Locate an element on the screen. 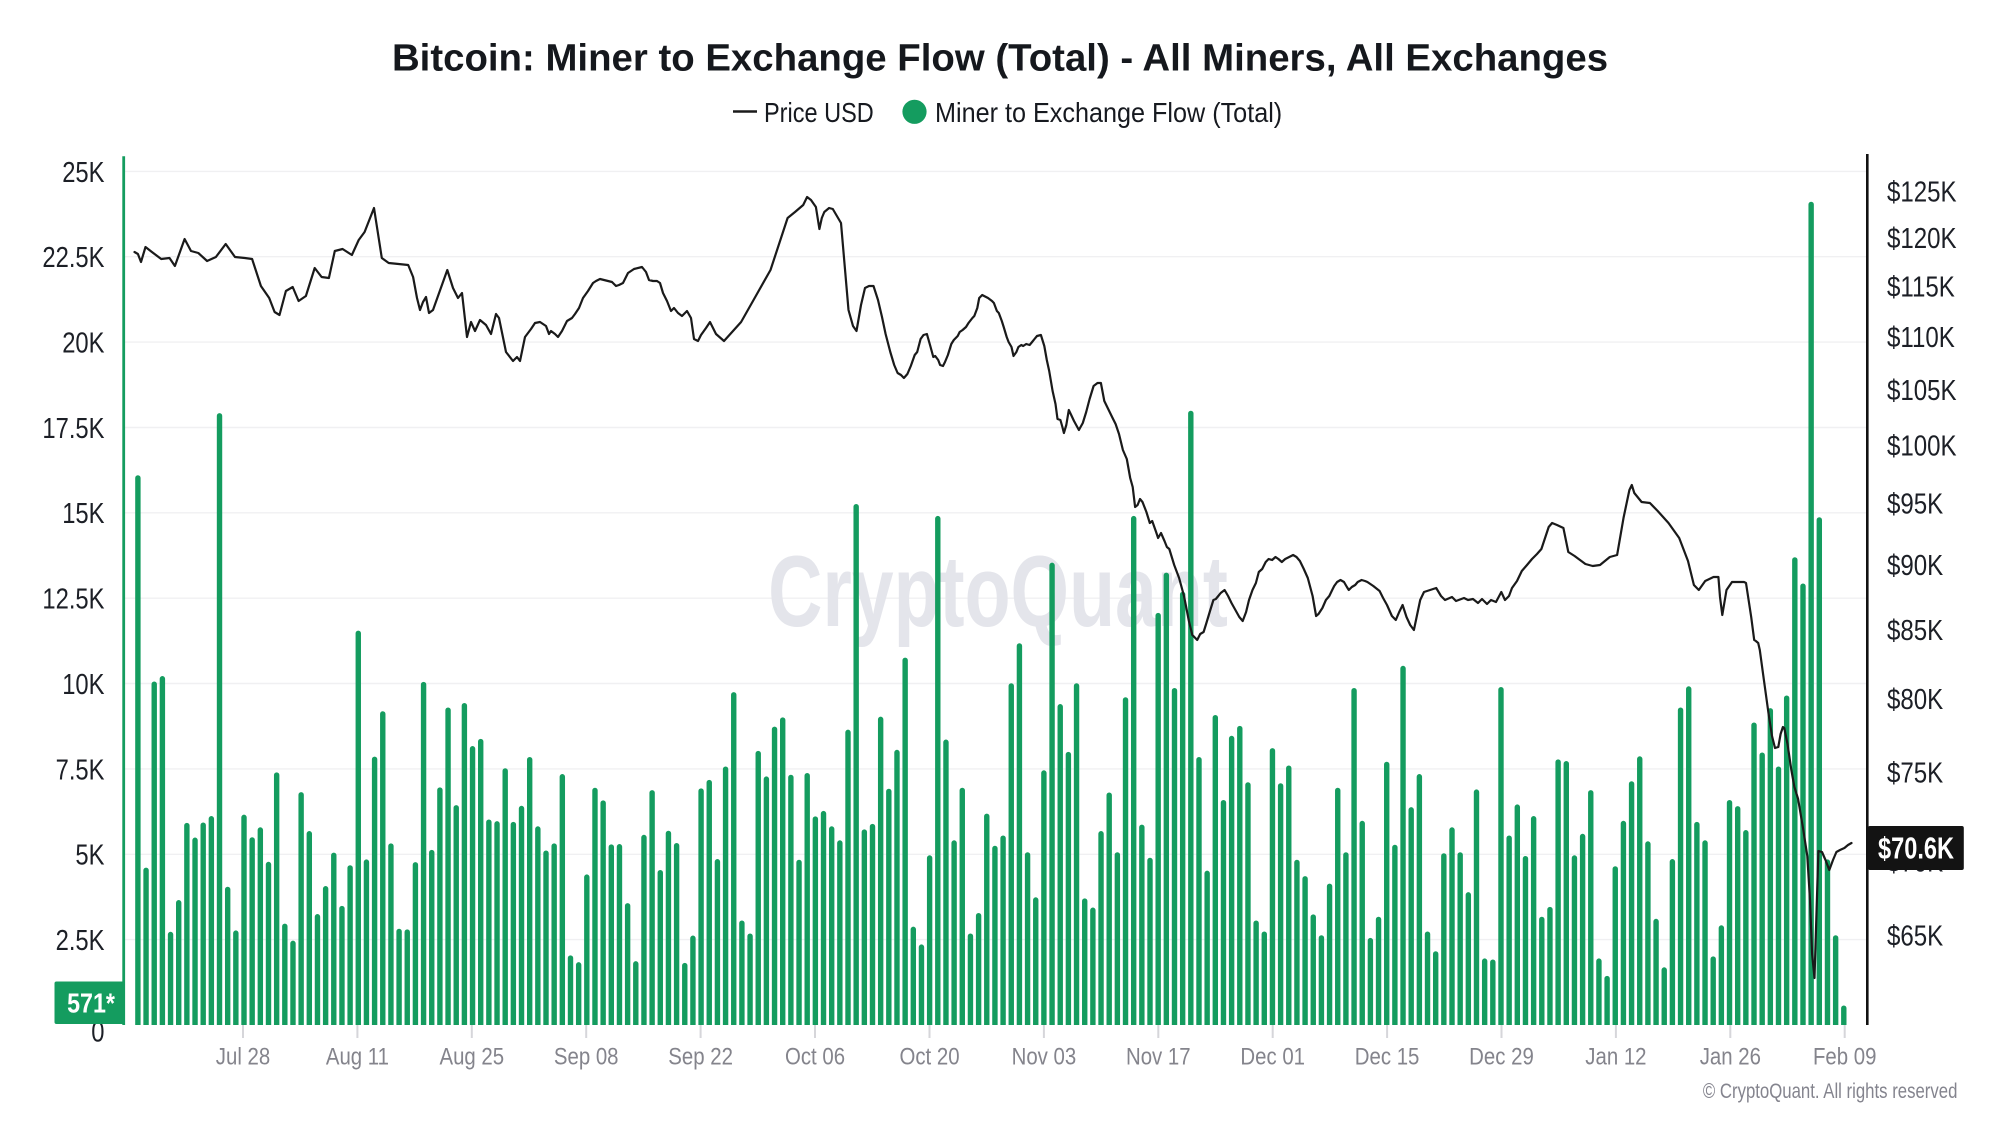 The width and height of the screenshot is (2000, 1125). svg-text: 12.5K is located at coordinates (73, 598).